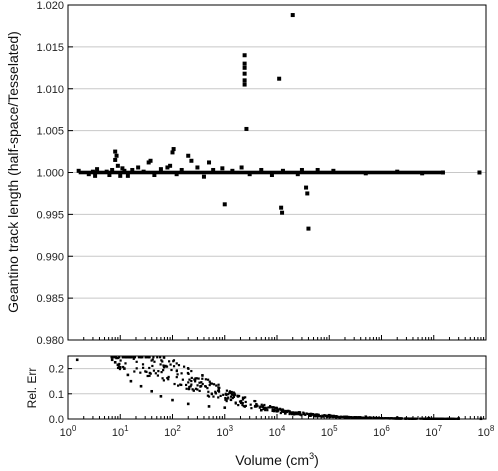  I want to click on x-tick-label: 10⁴, so click(277, 431).